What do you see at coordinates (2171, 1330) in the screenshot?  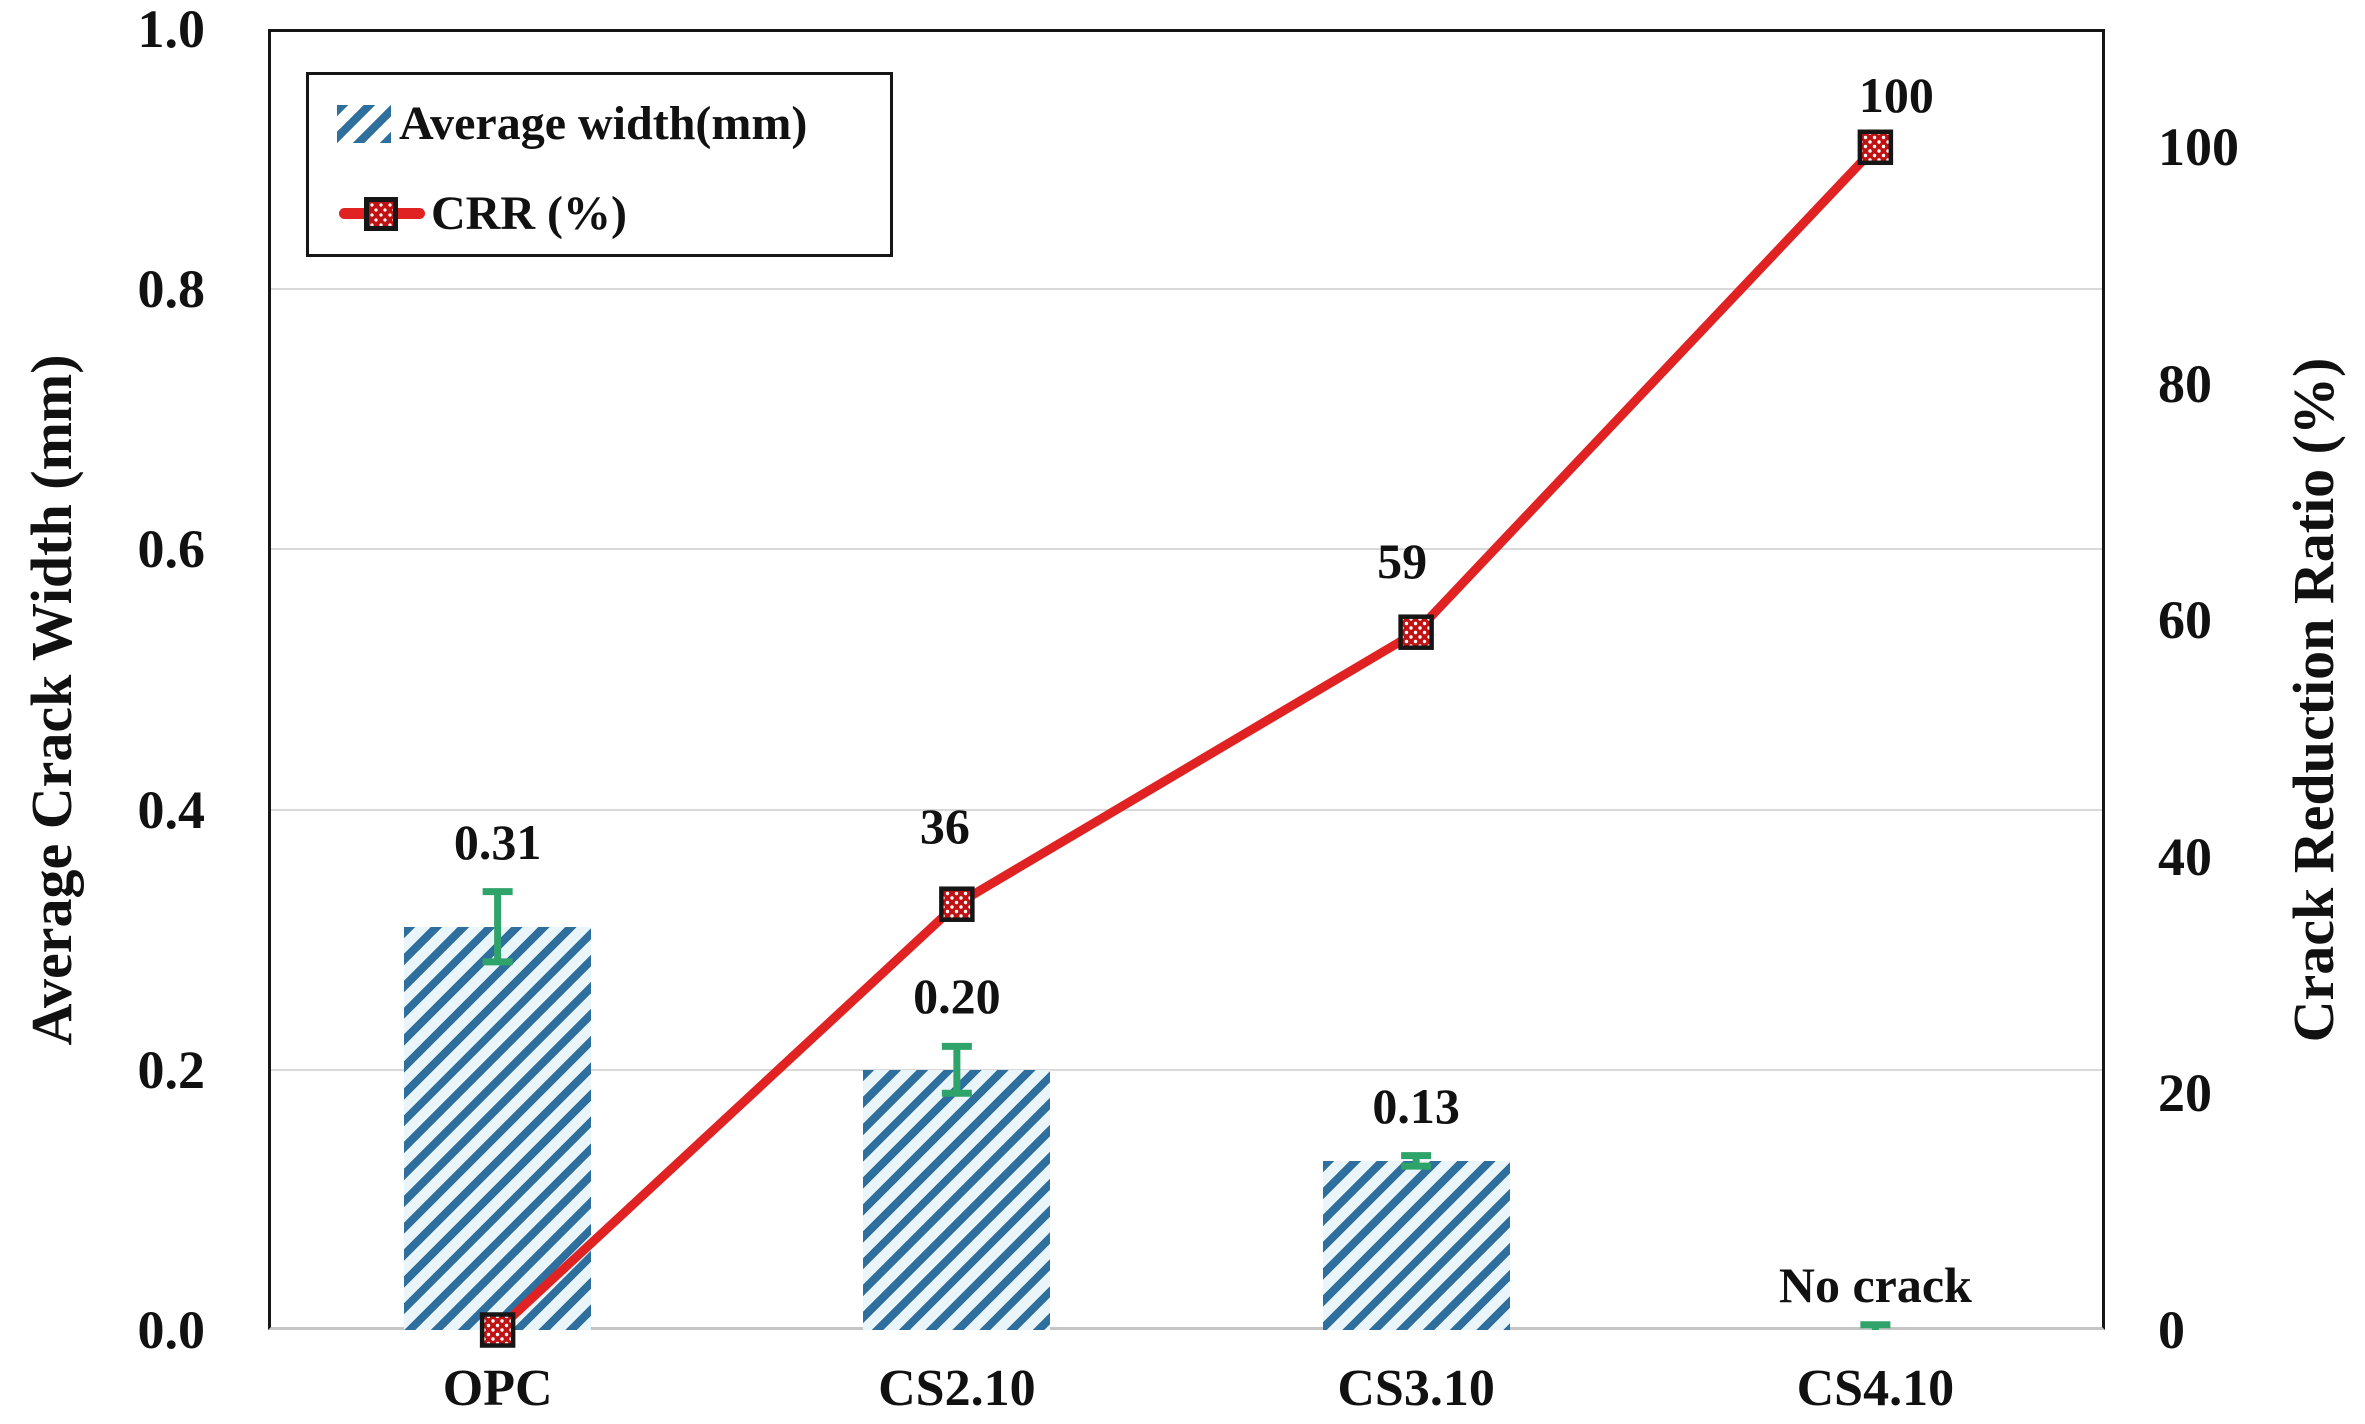 I see `right-axis-tick: 0` at bounding box center [2171, 1330].